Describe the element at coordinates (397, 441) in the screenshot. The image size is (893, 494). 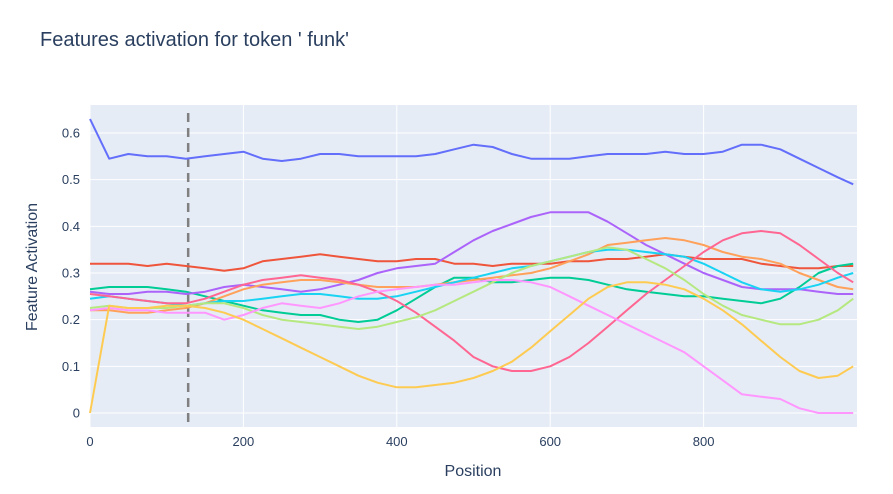
I see `x-tick-label: 400` at that location.